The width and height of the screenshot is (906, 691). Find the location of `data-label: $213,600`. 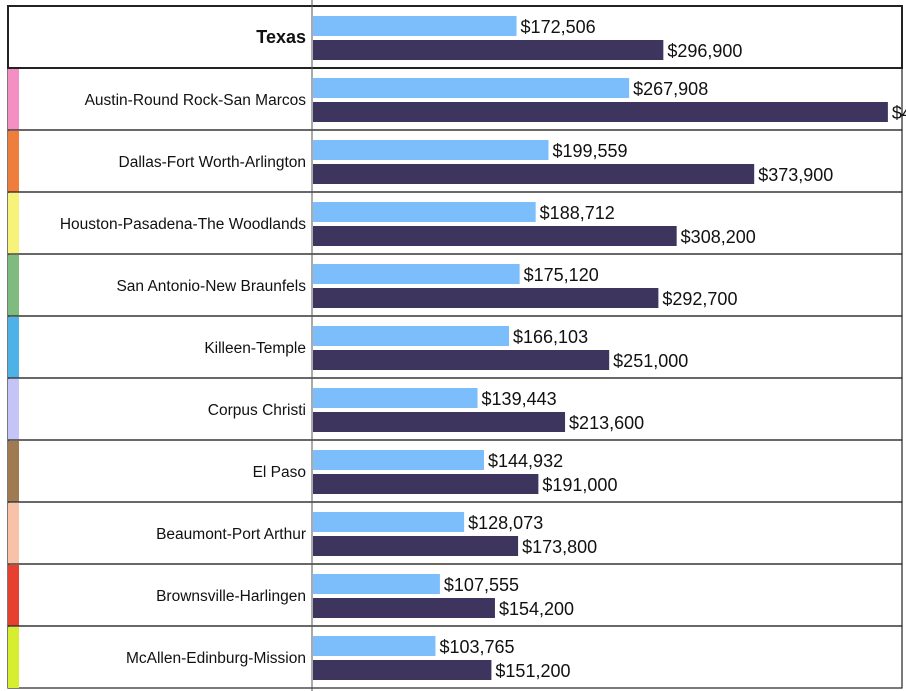

data-label: $213,600 is located at coordinates (606, 423).